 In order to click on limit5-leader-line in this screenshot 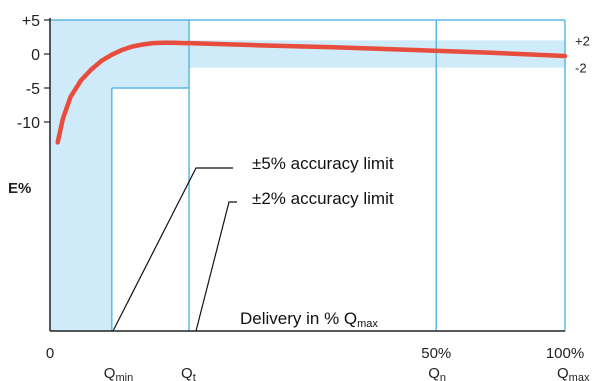, I will do `click(172, 249)`.